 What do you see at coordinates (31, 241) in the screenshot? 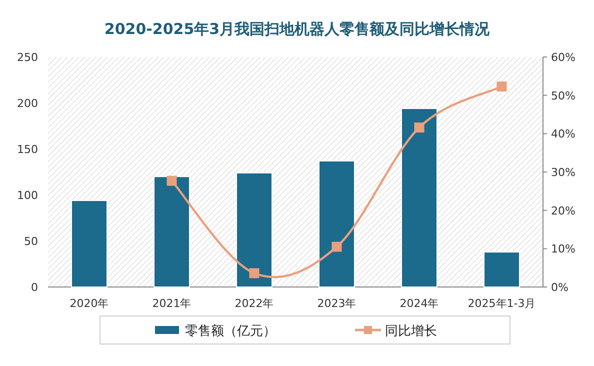
I see `y-tick-label: 50` at bounding box center [31, 241].